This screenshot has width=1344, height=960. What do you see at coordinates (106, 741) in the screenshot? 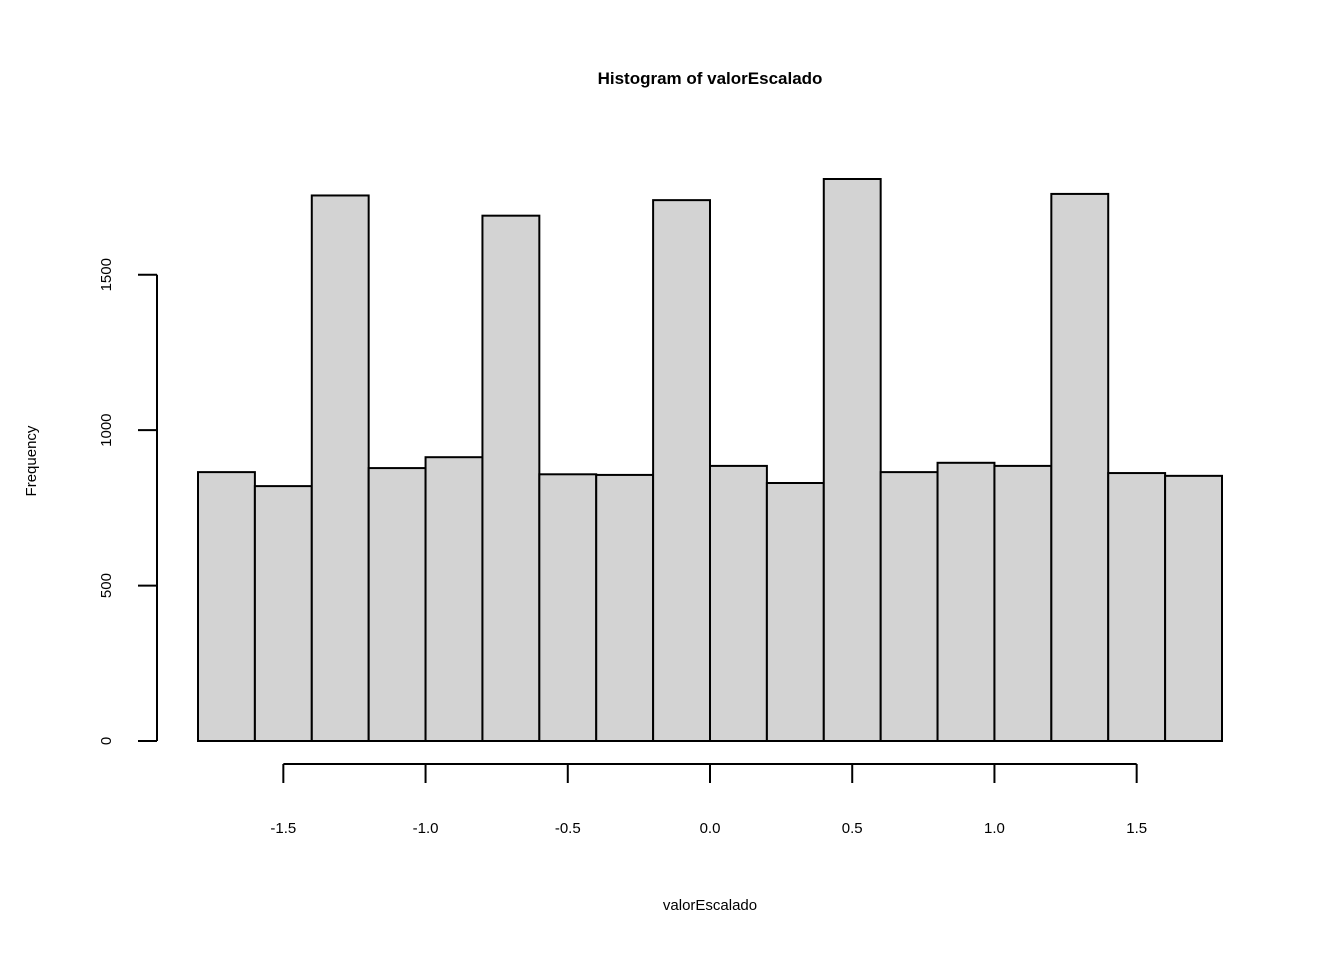
I see `y-tick-label: 0` at bounding box center [106, 741].